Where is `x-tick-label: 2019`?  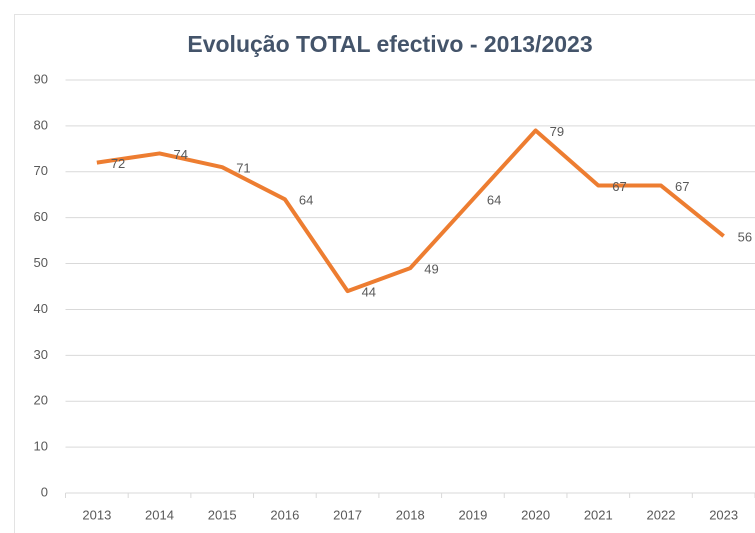
x-tick-label: 2019 is located at coordinates (472, 514).